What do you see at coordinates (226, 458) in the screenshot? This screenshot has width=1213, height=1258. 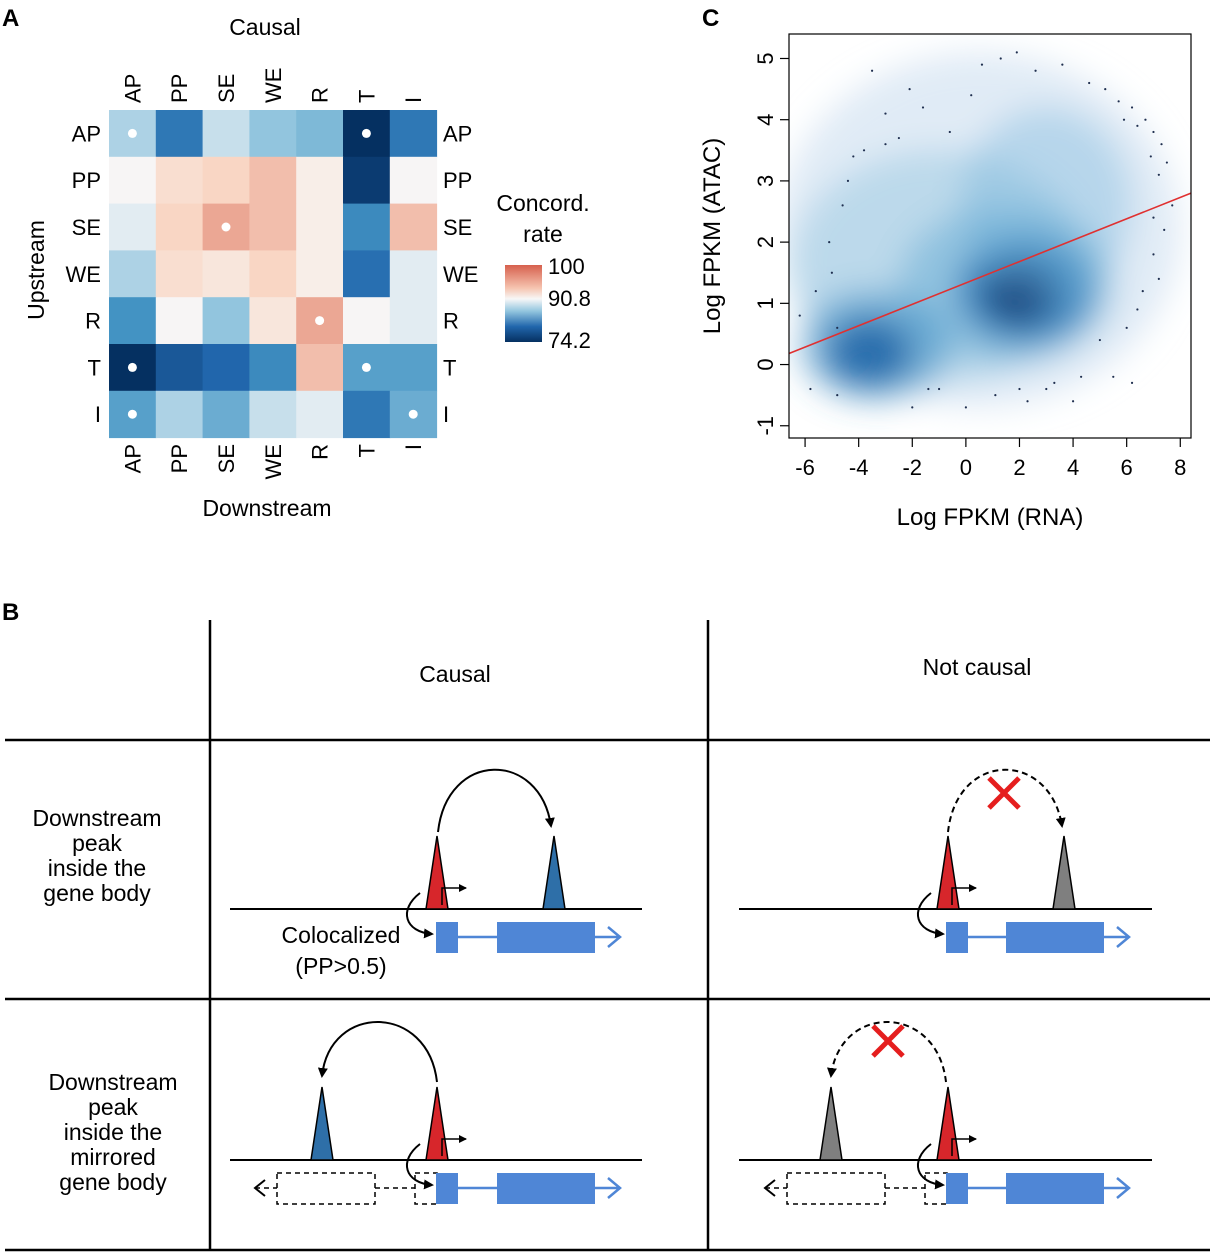 I see `column-label-bottom: SE` at bounding box center [226, 458].